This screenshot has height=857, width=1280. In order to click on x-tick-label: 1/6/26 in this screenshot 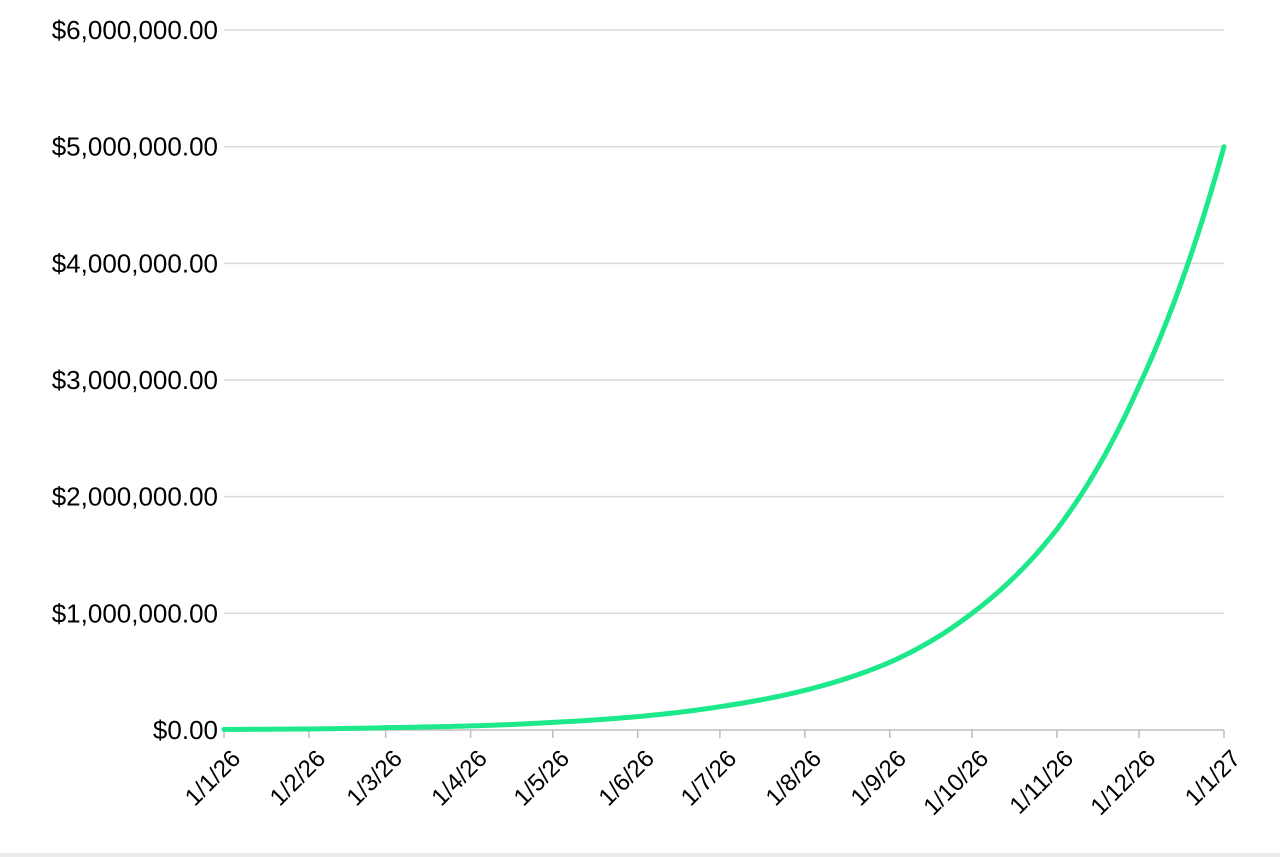, I will do `click(627, 778)`.